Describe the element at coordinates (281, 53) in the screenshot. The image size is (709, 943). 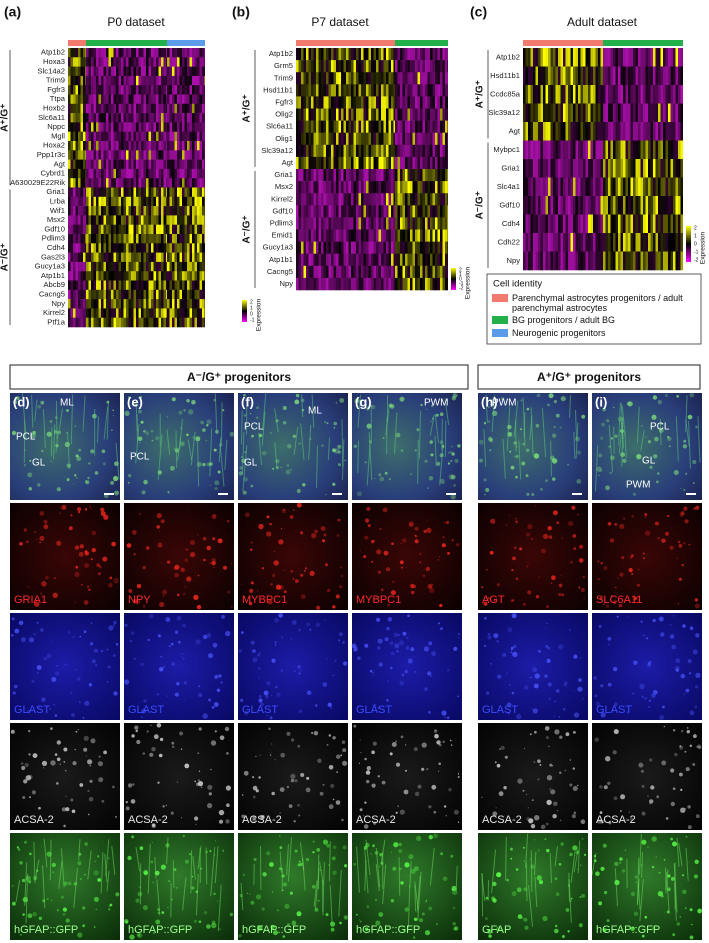
I see `gene-label: Atp1b2` at that location.